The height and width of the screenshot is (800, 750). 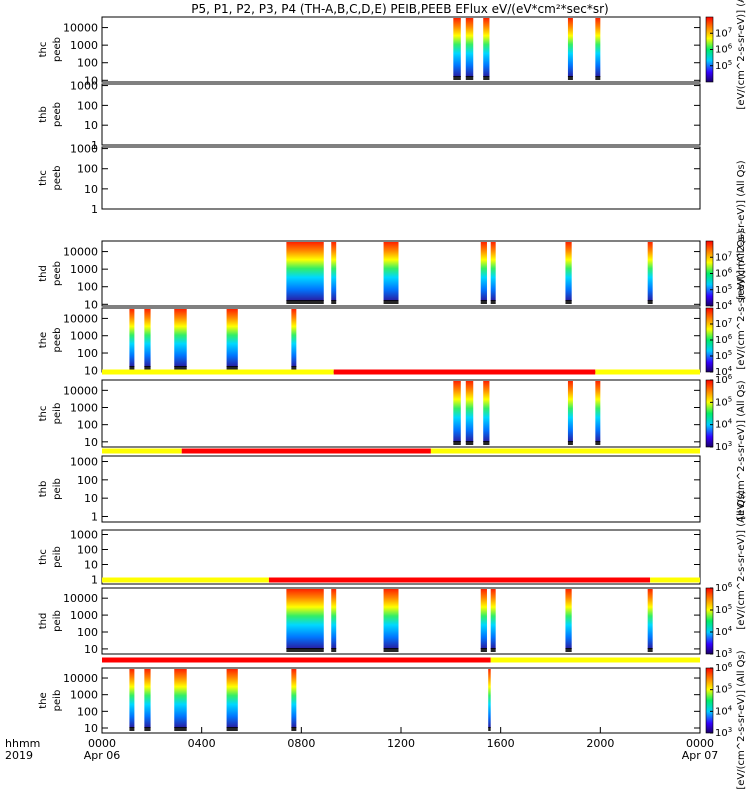 I want to click on time-tick-label: 0400, so click(x=202, y=743).